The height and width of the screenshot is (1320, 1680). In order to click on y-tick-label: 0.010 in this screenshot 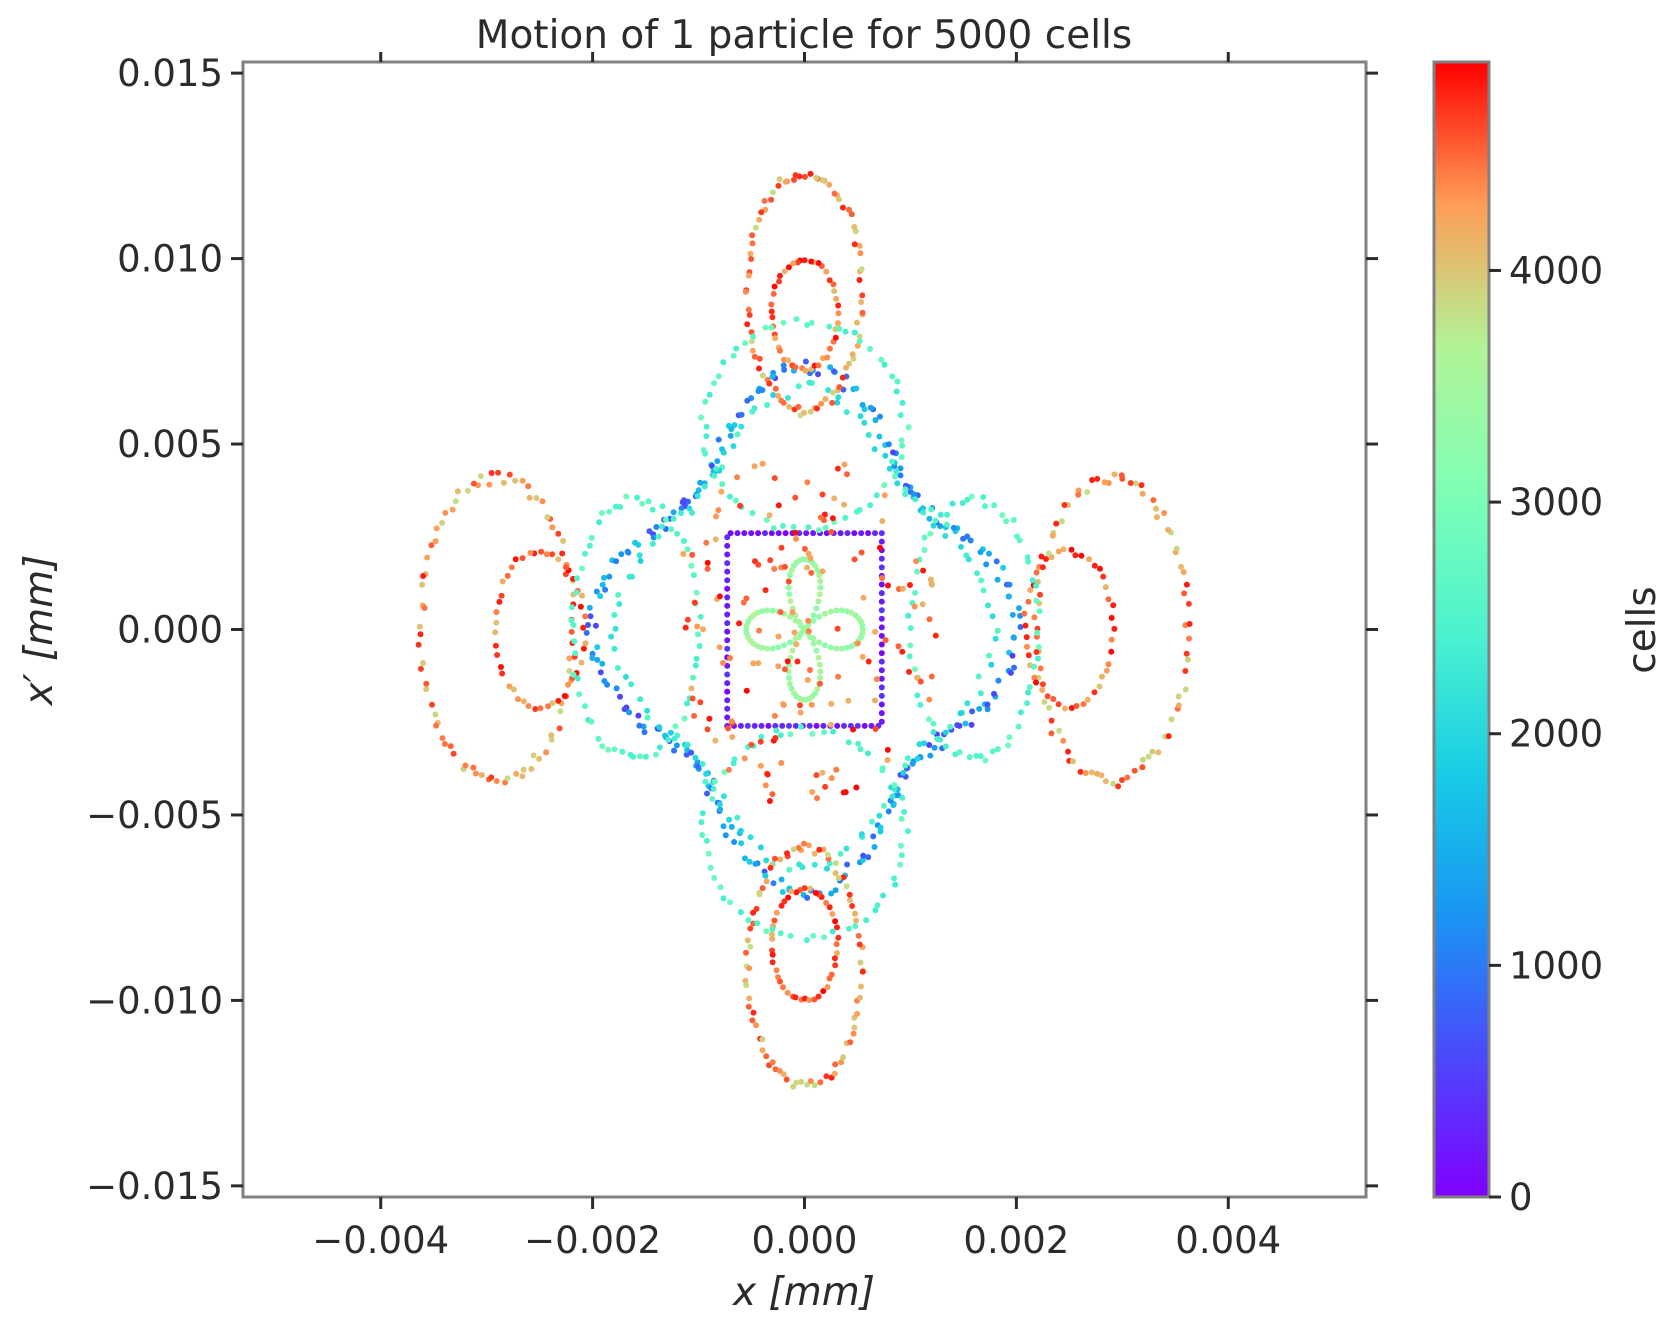, I will do `click(170, 259)`.